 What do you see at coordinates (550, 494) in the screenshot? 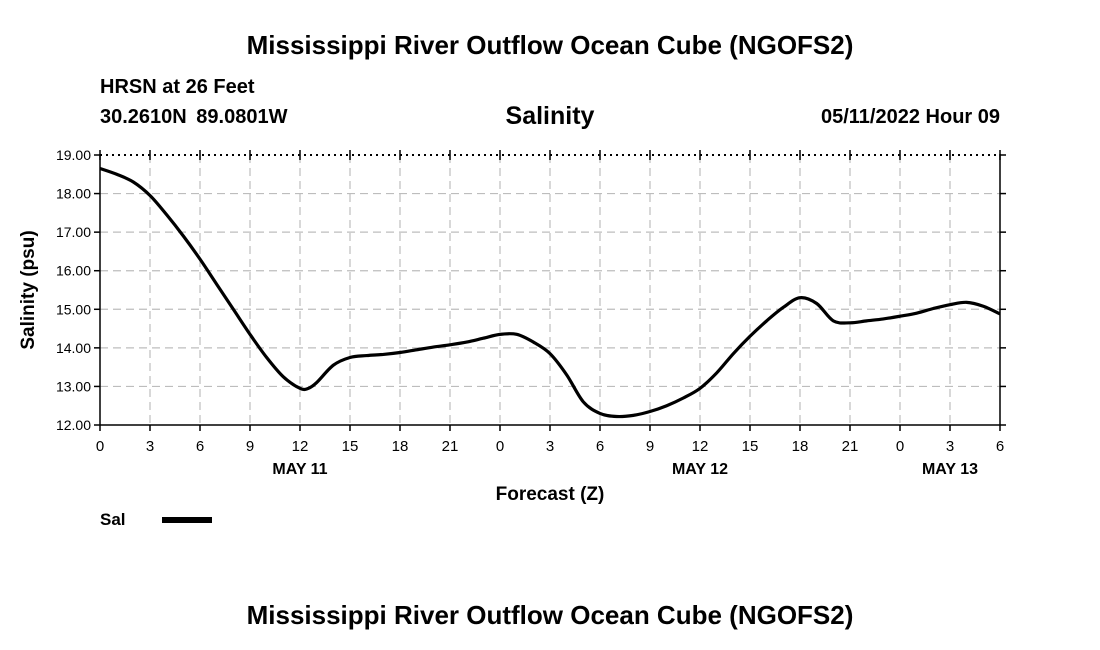
I see `x-axis-title: Forecast (Z)` at bounding box center [550, 494].